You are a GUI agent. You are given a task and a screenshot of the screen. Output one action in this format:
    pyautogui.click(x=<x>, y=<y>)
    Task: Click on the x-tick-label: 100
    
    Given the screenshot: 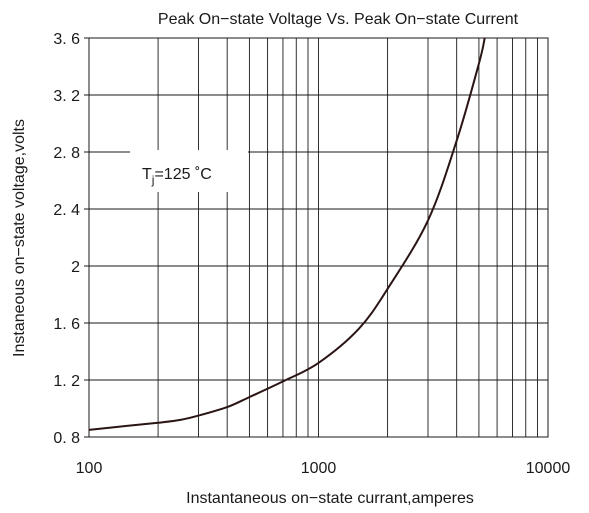 What is the action you would take?
    pyautogui.click(x=89, y=468)
    